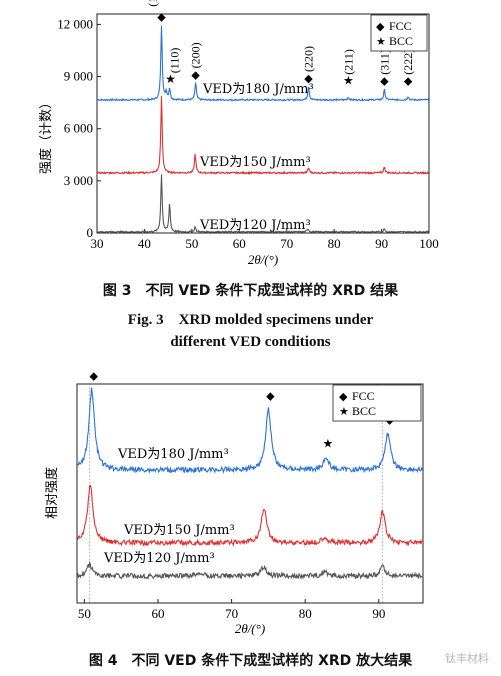 The height and width of the screenshot is (676, 501). Describe the element at coordinates (52, 493) in the screenshot. I see `y-axis-label: 相对强度` at that location.